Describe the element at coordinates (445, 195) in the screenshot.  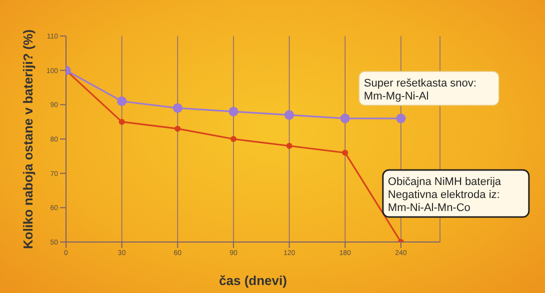
I see `series-label: Običajna NiMH baterija Negativna elektroda iz: Mm-Ni-Al-Mn-Co` at that location.